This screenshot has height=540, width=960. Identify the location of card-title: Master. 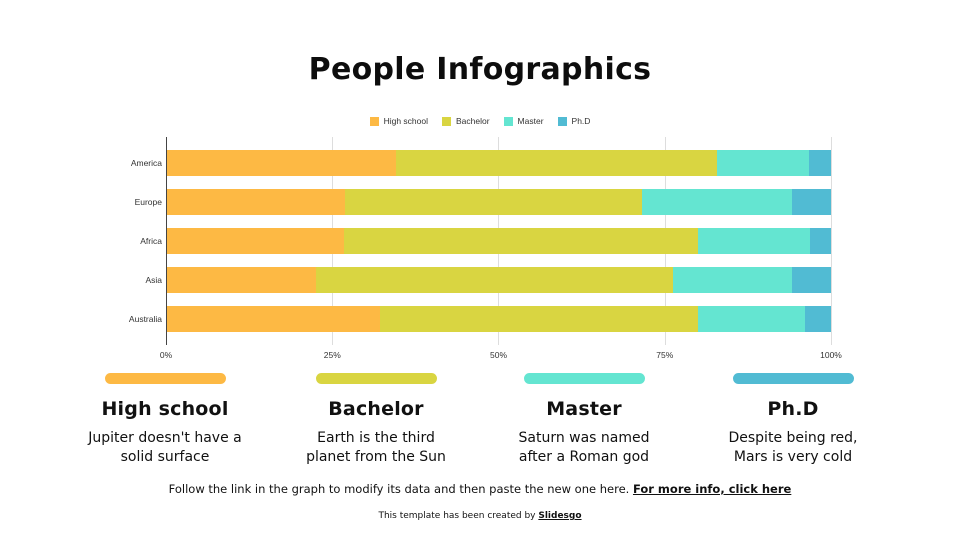
(584, 409).